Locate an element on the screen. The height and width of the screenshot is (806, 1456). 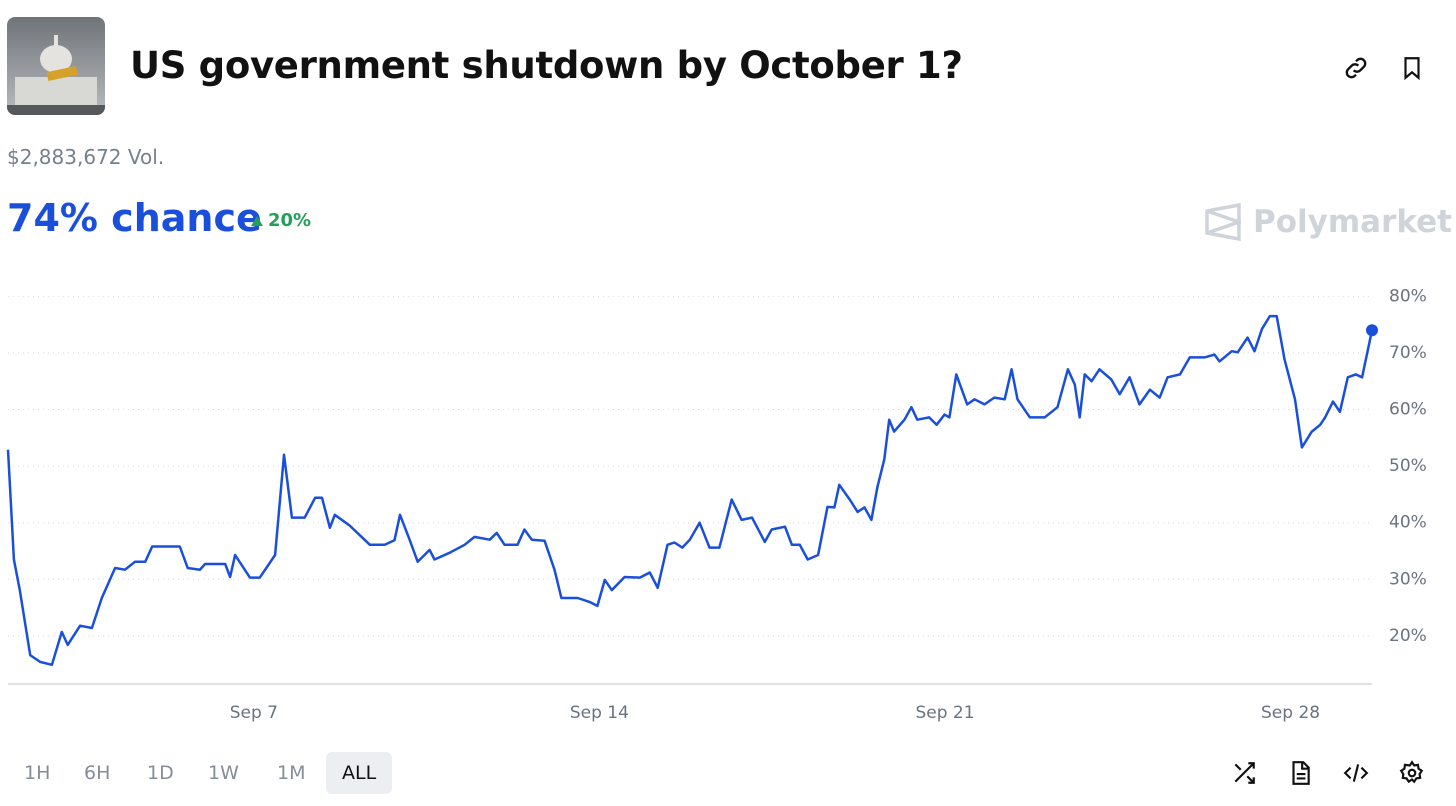
brand-name: Polymarket is located at coordinates (1352, 222).